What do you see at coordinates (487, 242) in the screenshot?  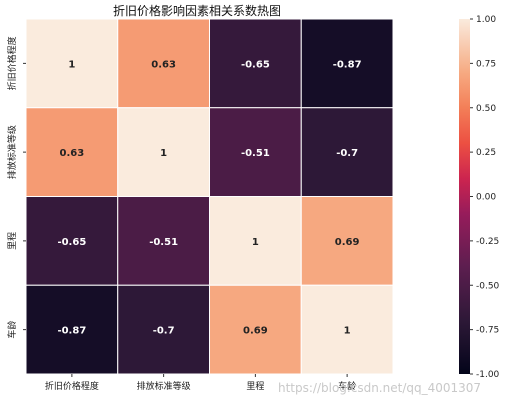 I see `colorbar-tick-label: -0.25` at bounding box center [487, 242].